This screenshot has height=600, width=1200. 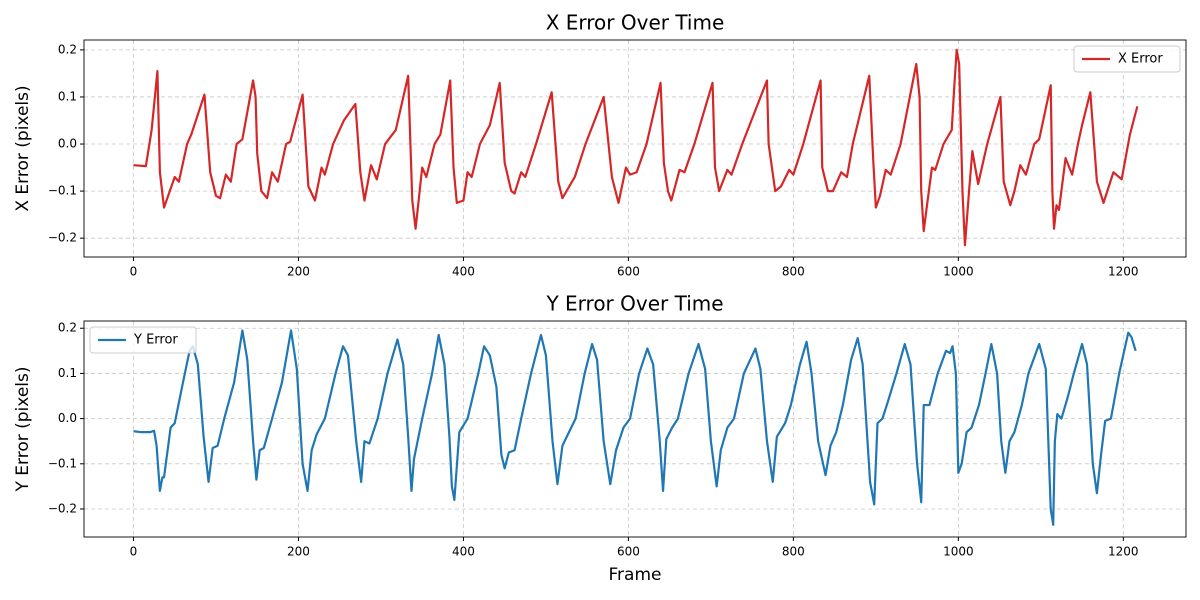 I want to click on chart-title: X Error Over Time, so click(x=635, y=23).